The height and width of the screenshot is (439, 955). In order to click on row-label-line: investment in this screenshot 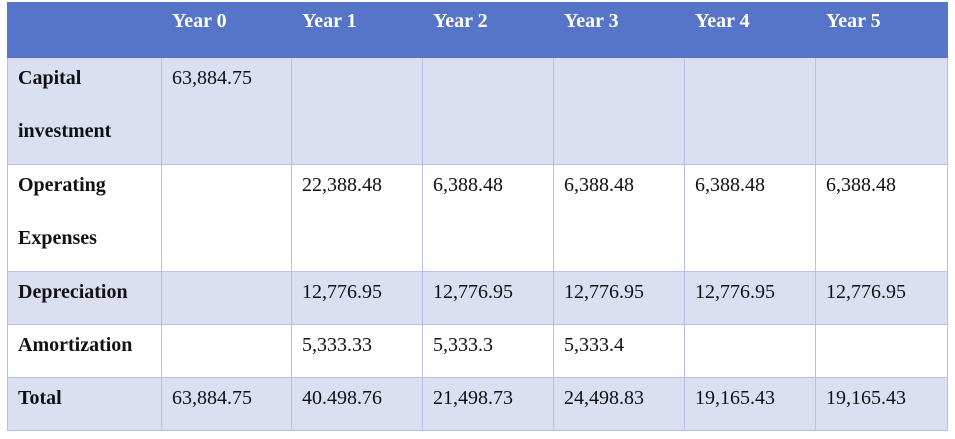, I will do `click(65, 131)`.